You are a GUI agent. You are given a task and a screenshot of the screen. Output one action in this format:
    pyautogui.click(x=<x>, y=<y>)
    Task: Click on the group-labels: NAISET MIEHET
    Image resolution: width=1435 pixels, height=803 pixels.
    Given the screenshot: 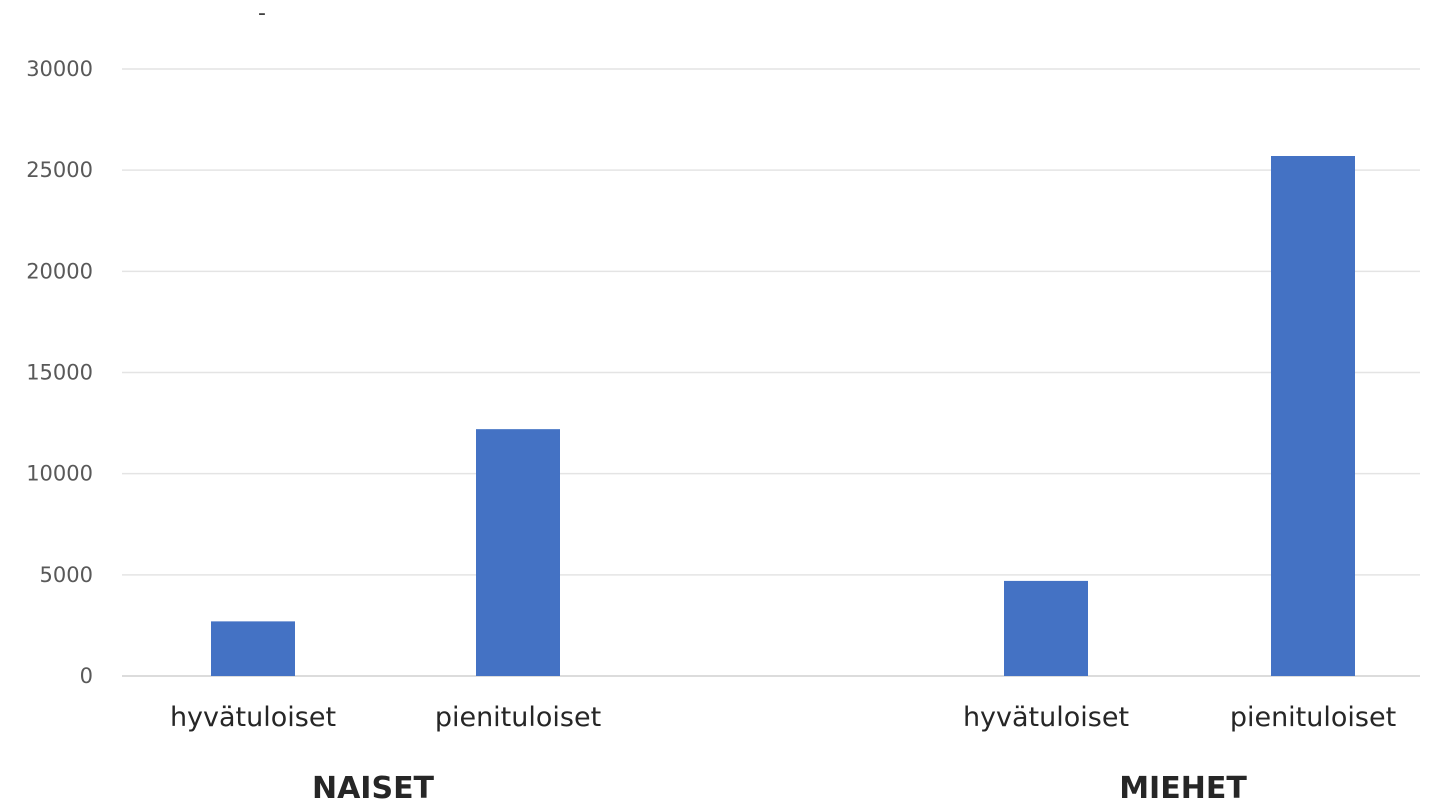 What is the action you would take?
    pyautogui.click(x=779, y=787)
    